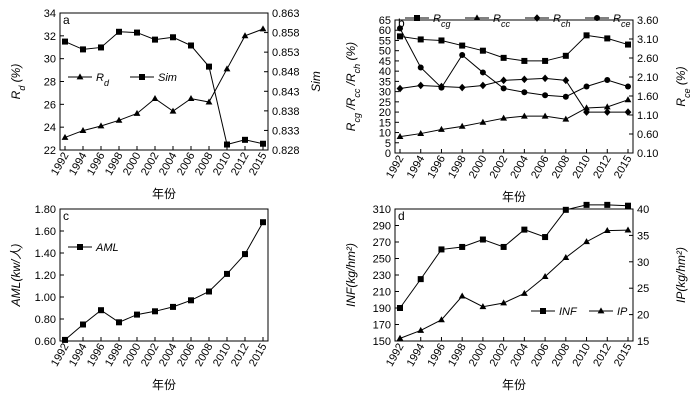 This screenshot has height=403, width=700. Describe the element at coordinates (597, 18) in the screenshot. I see `legend-marker-R_ce` at that location.